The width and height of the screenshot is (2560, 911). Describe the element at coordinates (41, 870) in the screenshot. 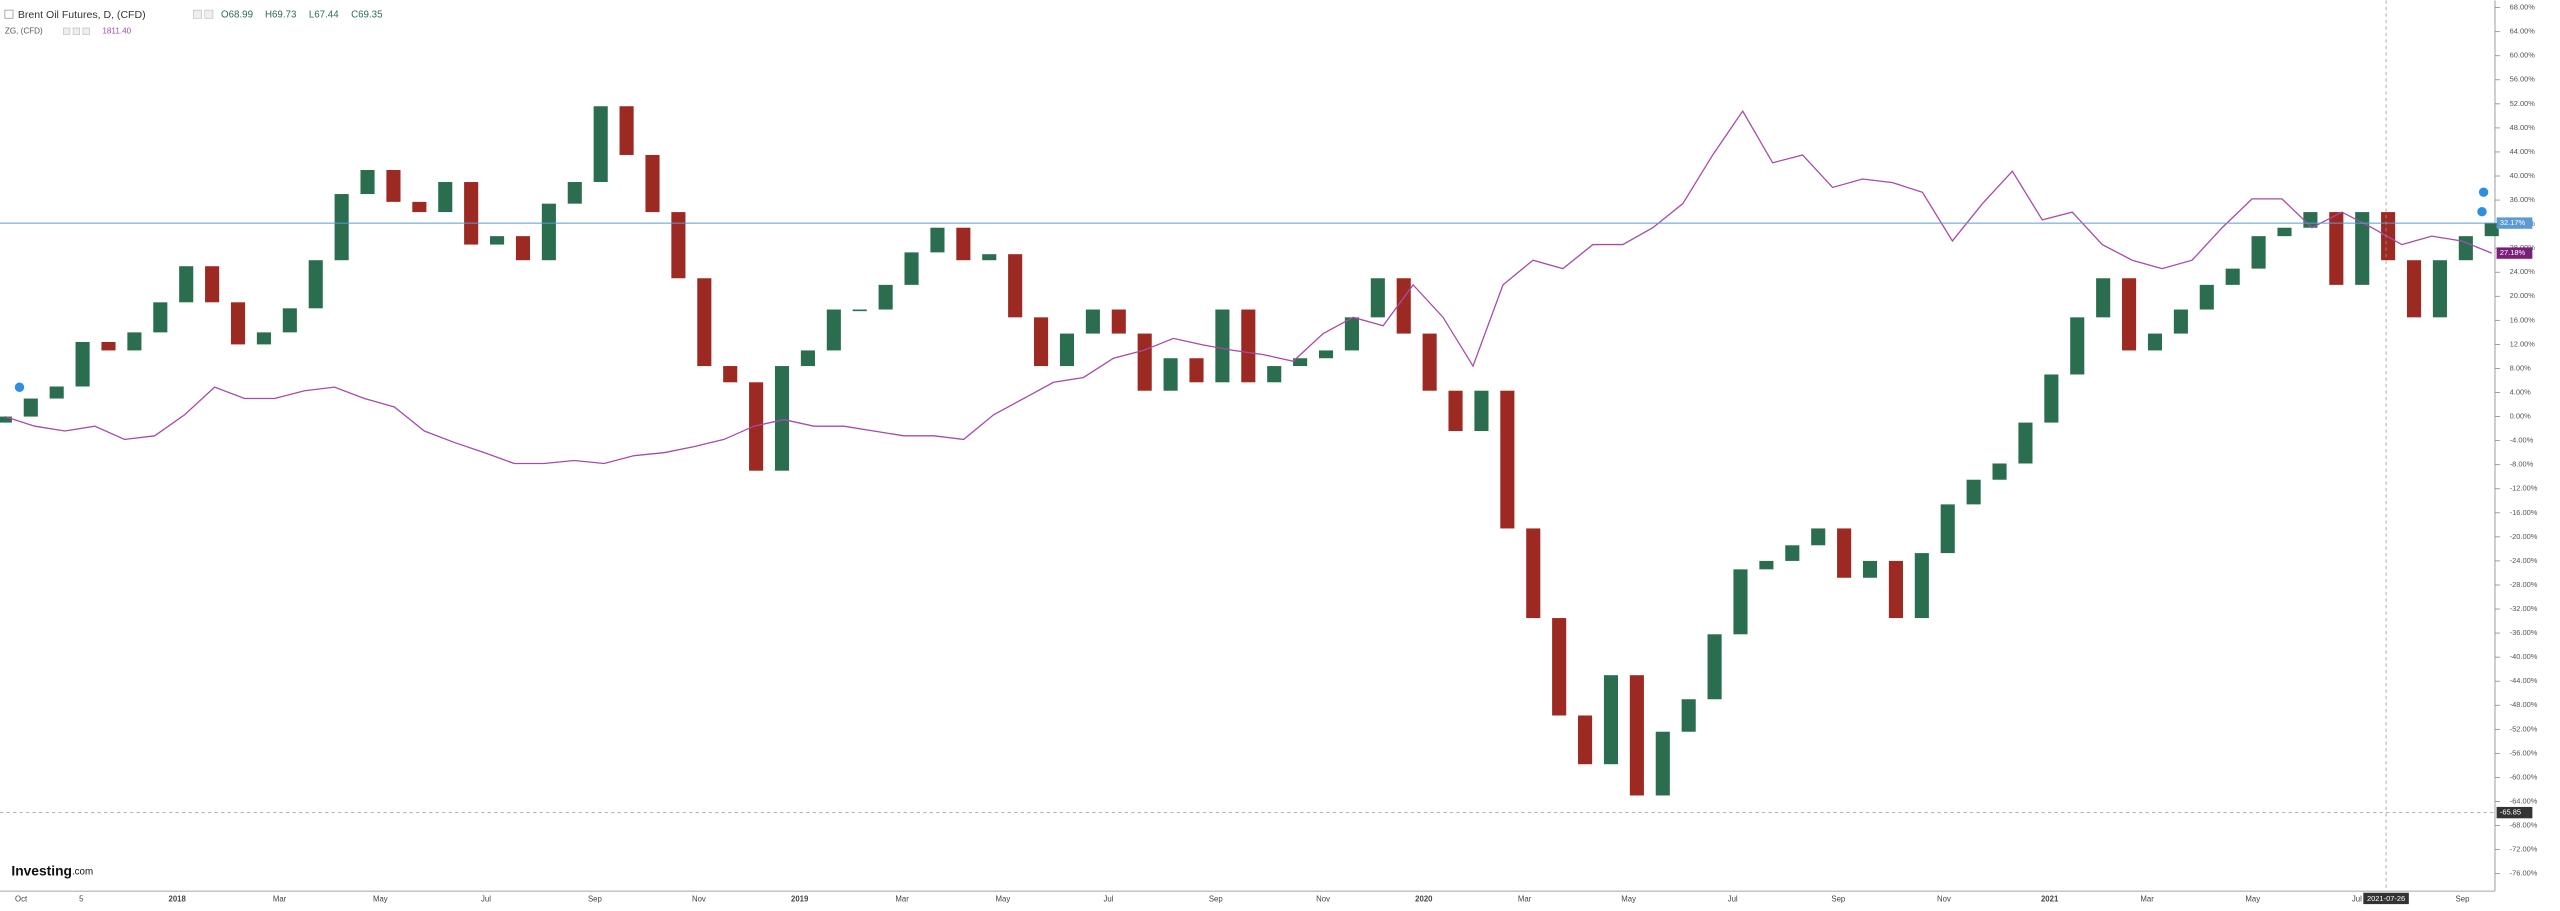

I see `logo-main: Investing` at that location.